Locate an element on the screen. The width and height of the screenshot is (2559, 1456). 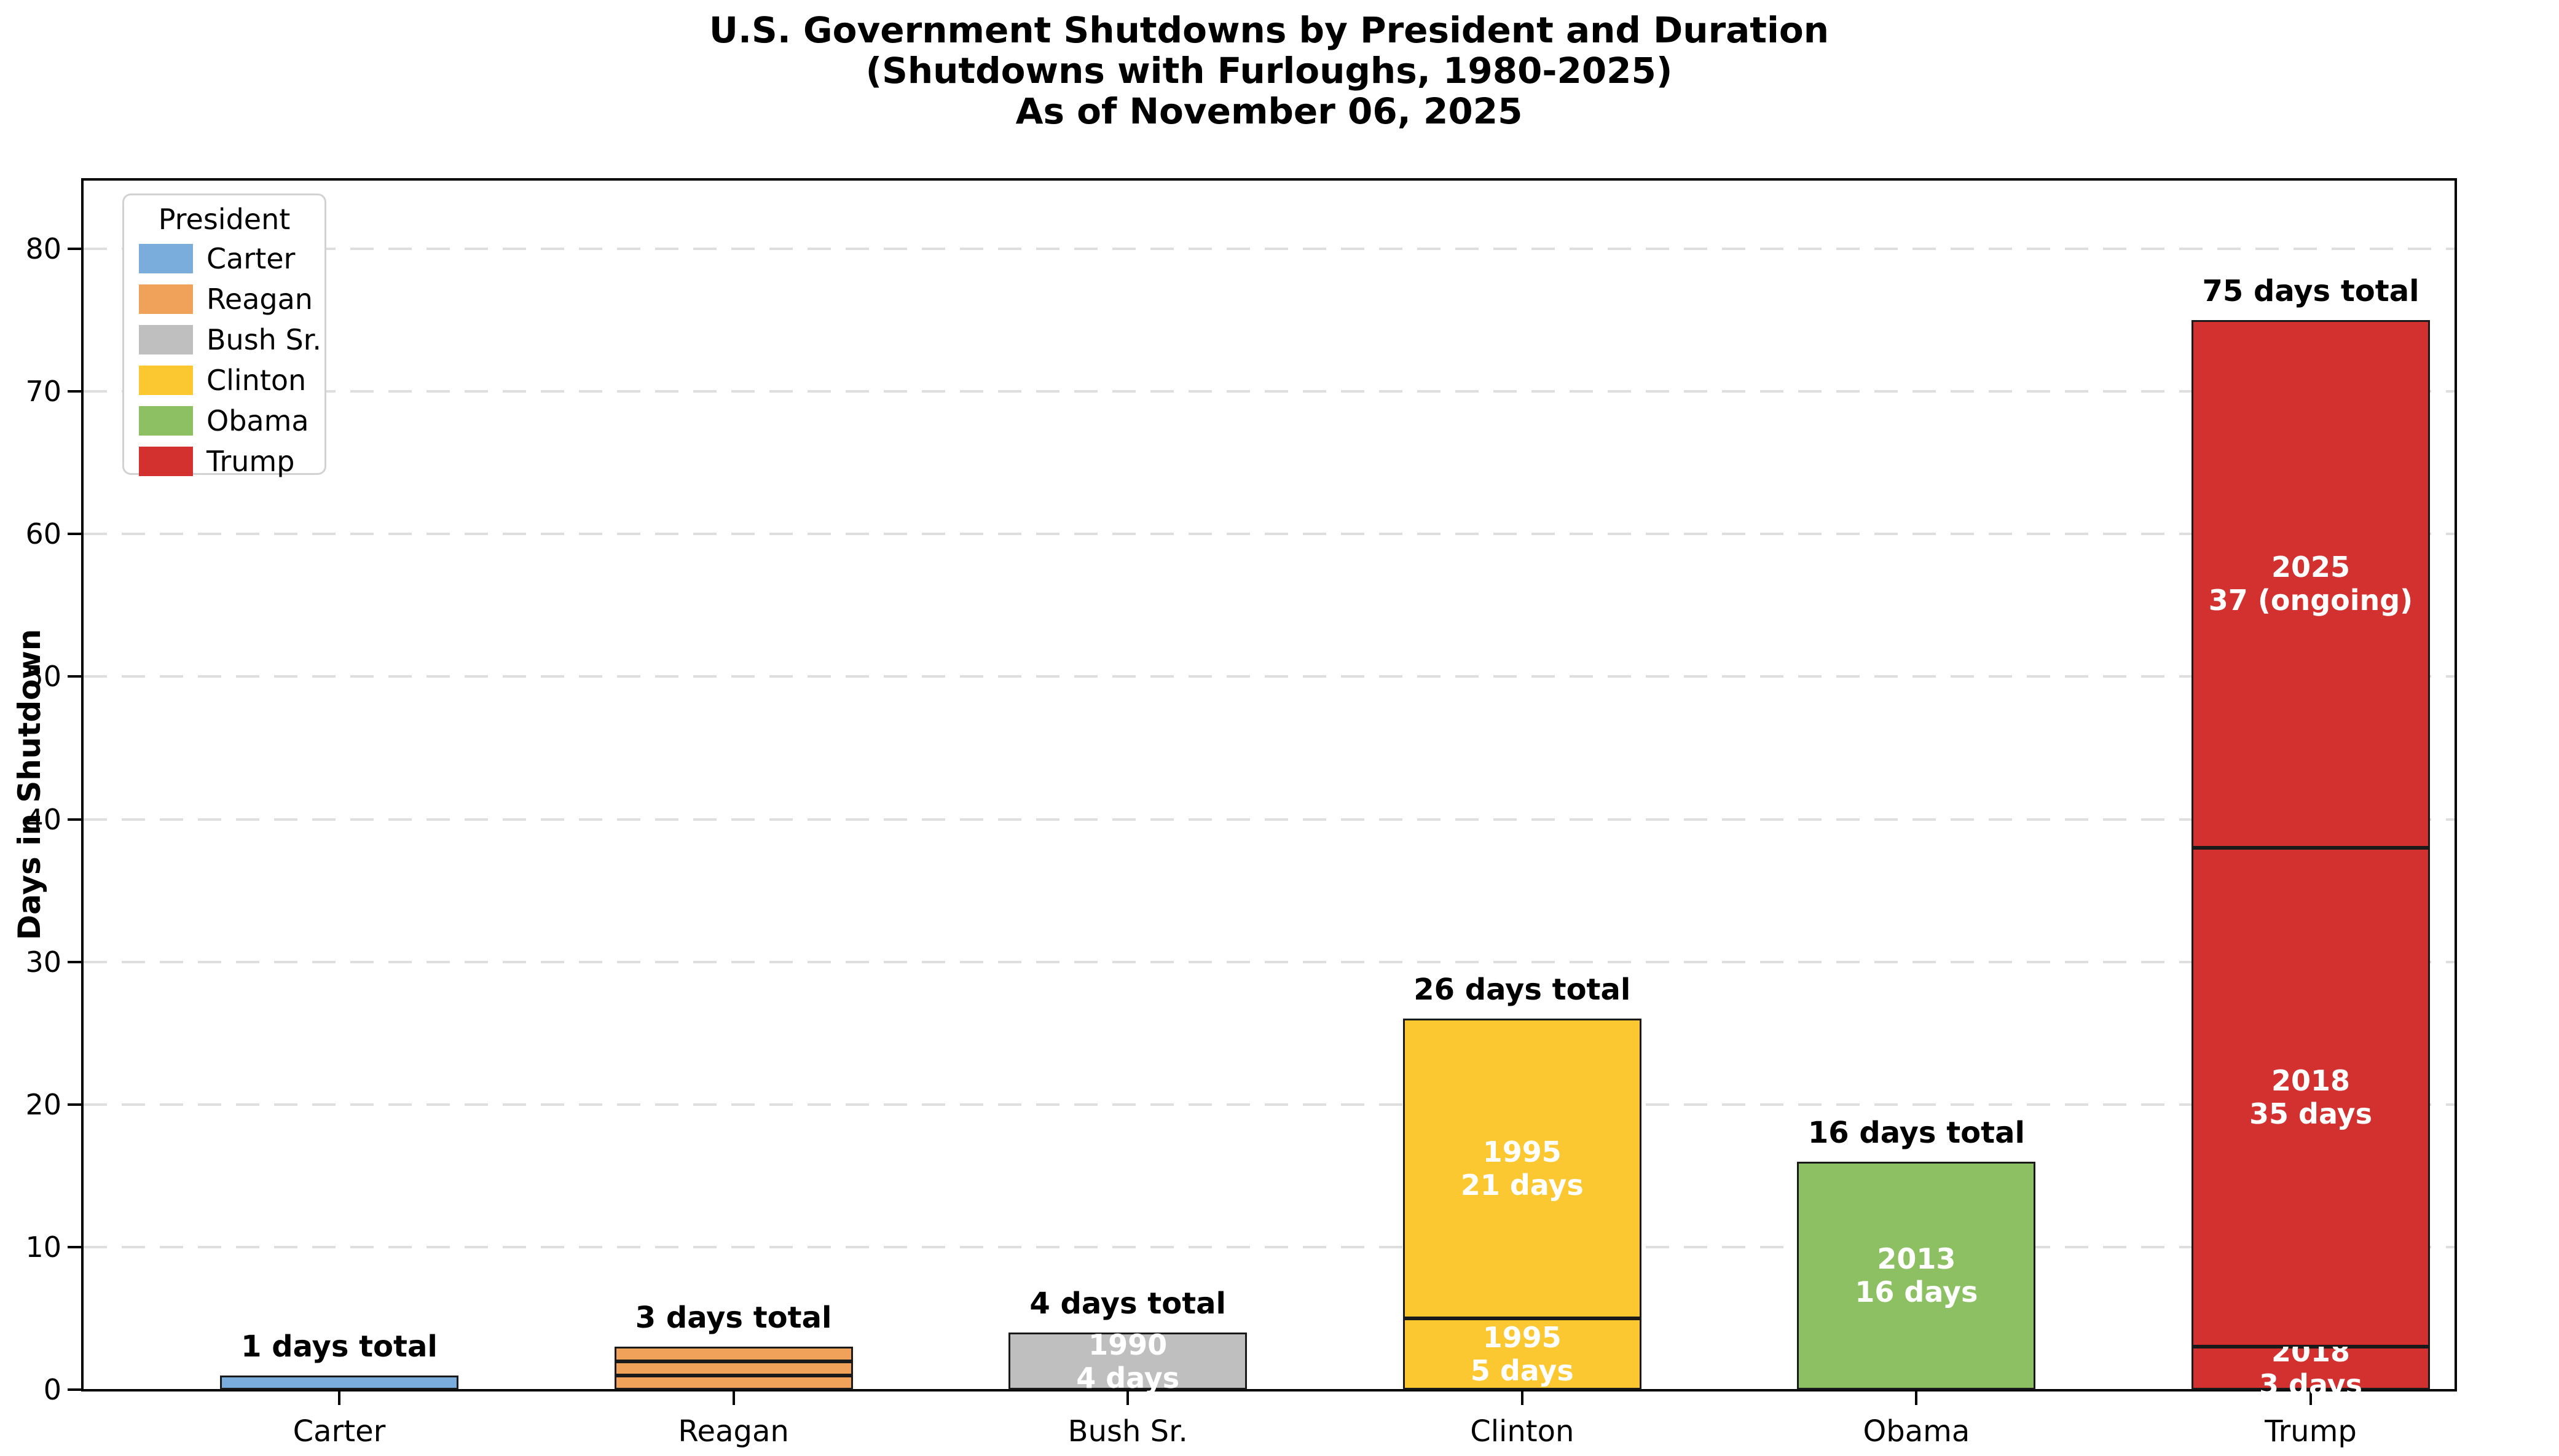
bar-segment-bushsr-0: 1990 4 days is located at coordinates (1128, 1361).